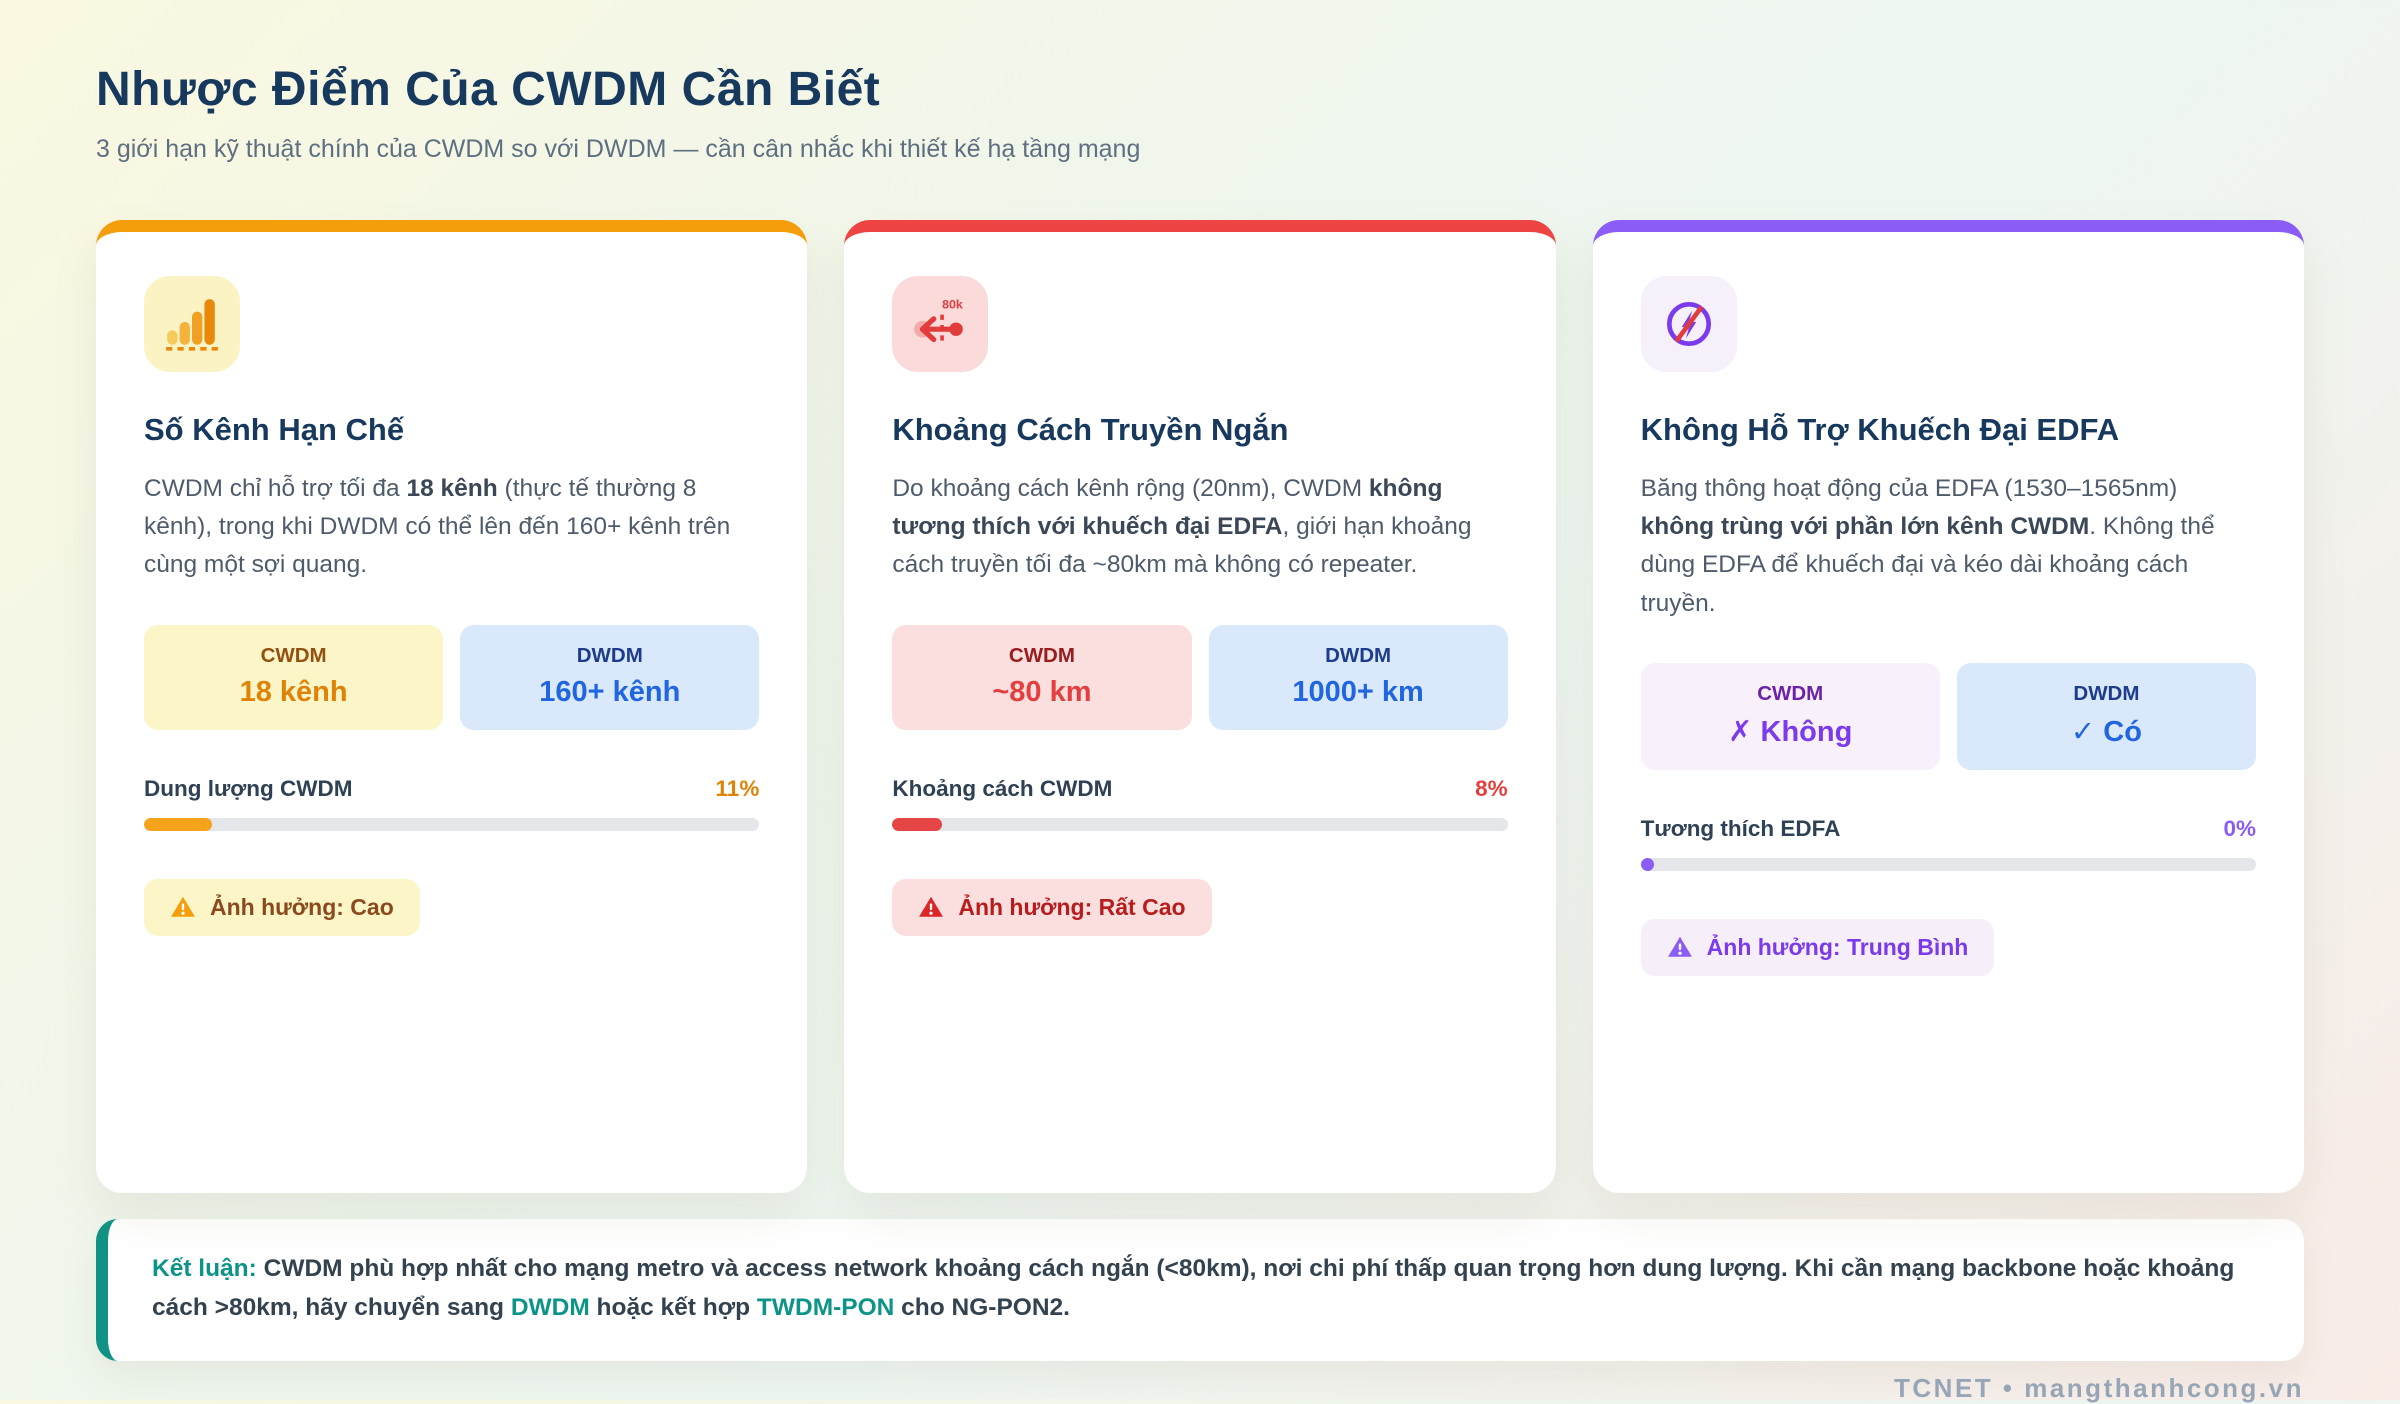 The width and height of the screenshot is (2400, 1404). I want to click on comparison-badges: CWDM ~80 km DWDM 1000+ km, so click(1200, 677).